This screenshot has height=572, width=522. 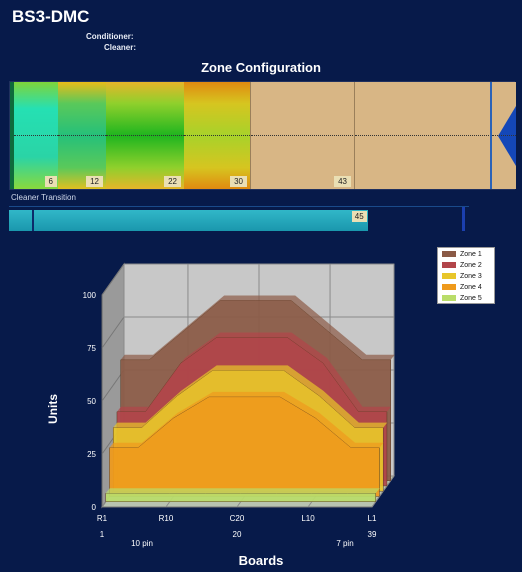 I want to click on legend-label: Zone 3, so click(x=471, y=276).